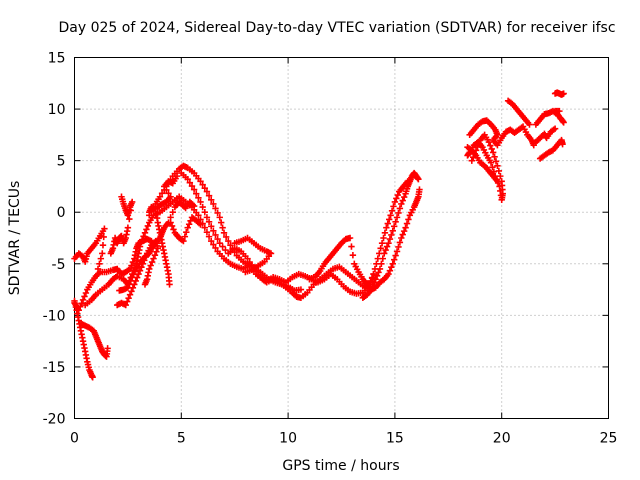 Image resolution: width=640 pixels, height=480 pixels. I want to click on y-tick-label: -5, so click(59, 265).